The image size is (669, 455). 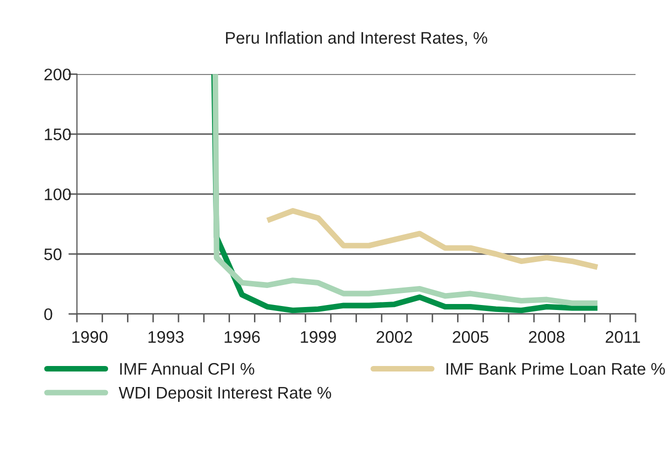 I want to click on x-tick-label: 2002, so click(x=394, y=337).